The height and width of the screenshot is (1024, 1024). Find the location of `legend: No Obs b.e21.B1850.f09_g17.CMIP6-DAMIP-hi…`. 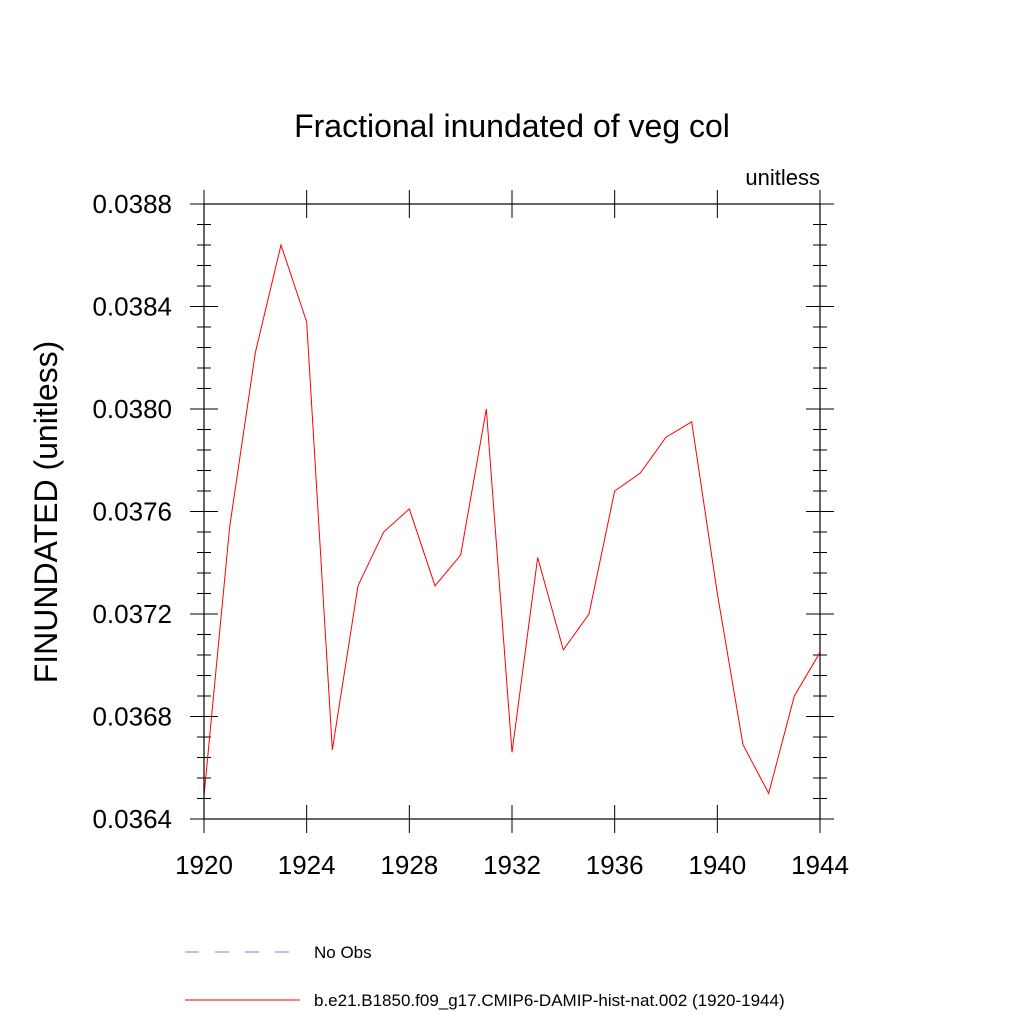

legend: No Obs b.e21.B1850.f09_g17.CMIP6-DAMIP-hi… is located at coordinates (485, 976).